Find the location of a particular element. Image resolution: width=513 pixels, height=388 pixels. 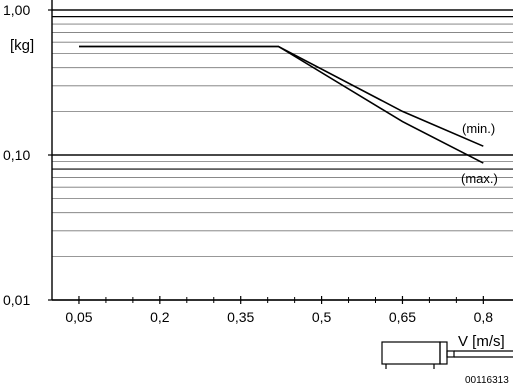

cylinder-icon is located at coordinates (447, 355).